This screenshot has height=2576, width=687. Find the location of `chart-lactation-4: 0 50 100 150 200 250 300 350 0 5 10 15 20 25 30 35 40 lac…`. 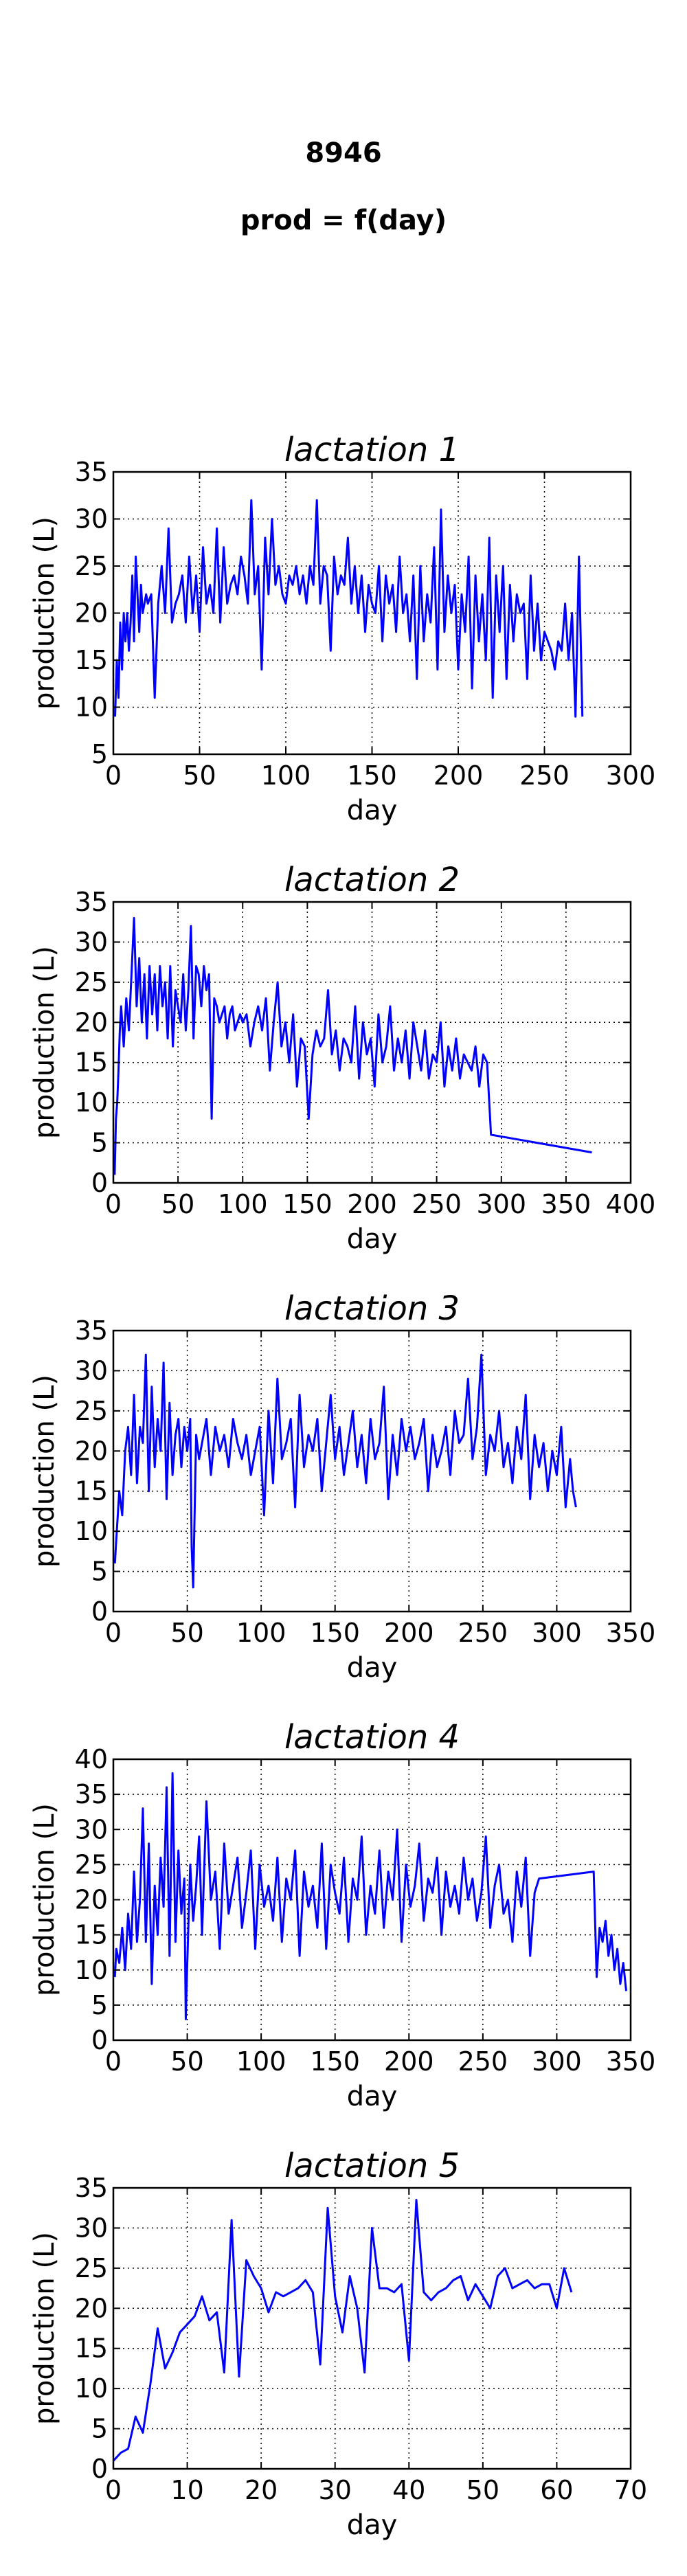

chart-lactation-4: 0 50 100 150 200 250 300 350 0 5 10 15 20 25 30 35 40 lac… is located at coordinates (342, 1915).